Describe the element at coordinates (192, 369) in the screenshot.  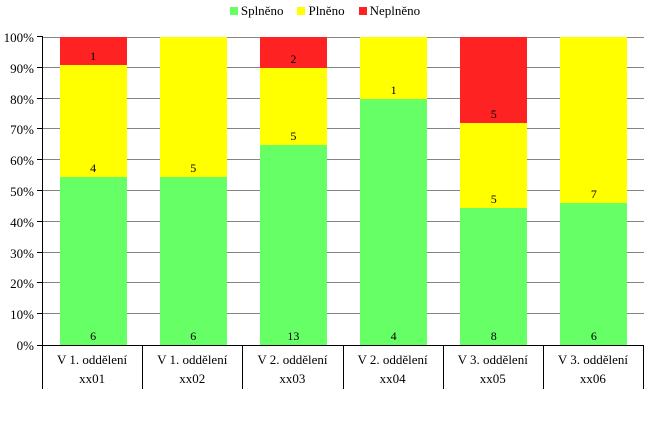
I see `x-axis-category-label: V 1. oddělení xx02` at that location.